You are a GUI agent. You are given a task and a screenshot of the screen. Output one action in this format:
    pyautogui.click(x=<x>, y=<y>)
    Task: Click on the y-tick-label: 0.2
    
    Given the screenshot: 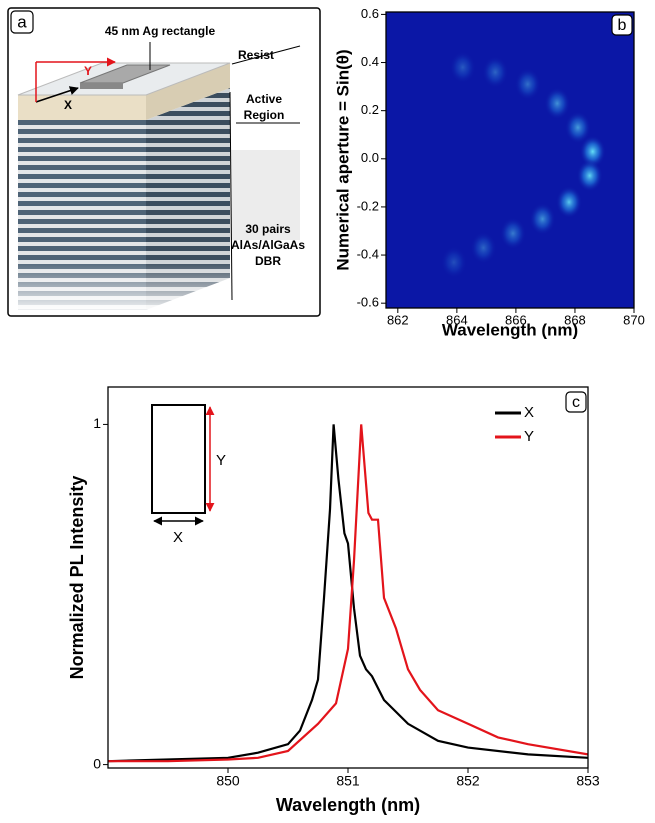 What is the action you would take?
    pyautogui.click(x=370, y=109)
    